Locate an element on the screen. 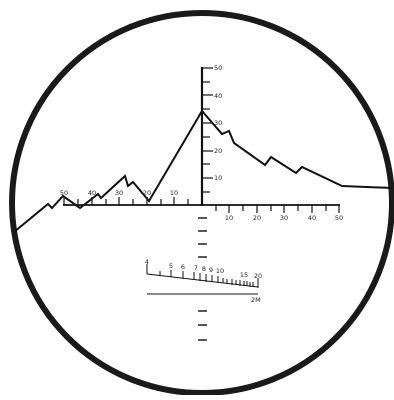 This screenshot has width=394, height=400. vertical-label-30: 30 is located at coordinates (218, 123).